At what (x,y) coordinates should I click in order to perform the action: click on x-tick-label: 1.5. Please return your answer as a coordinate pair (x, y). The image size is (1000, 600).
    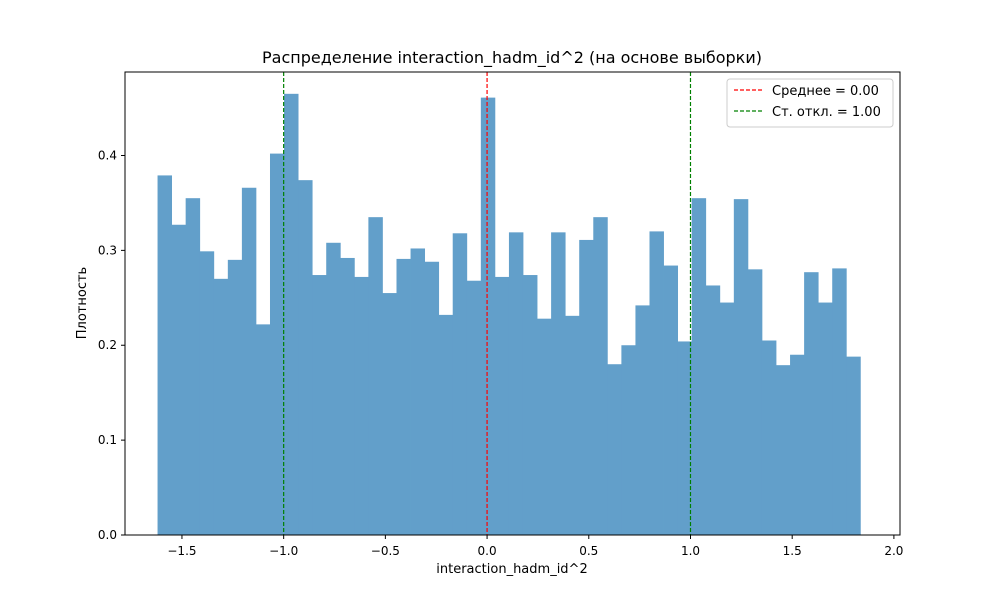
    Looking at the image, I should click on (792, 551).